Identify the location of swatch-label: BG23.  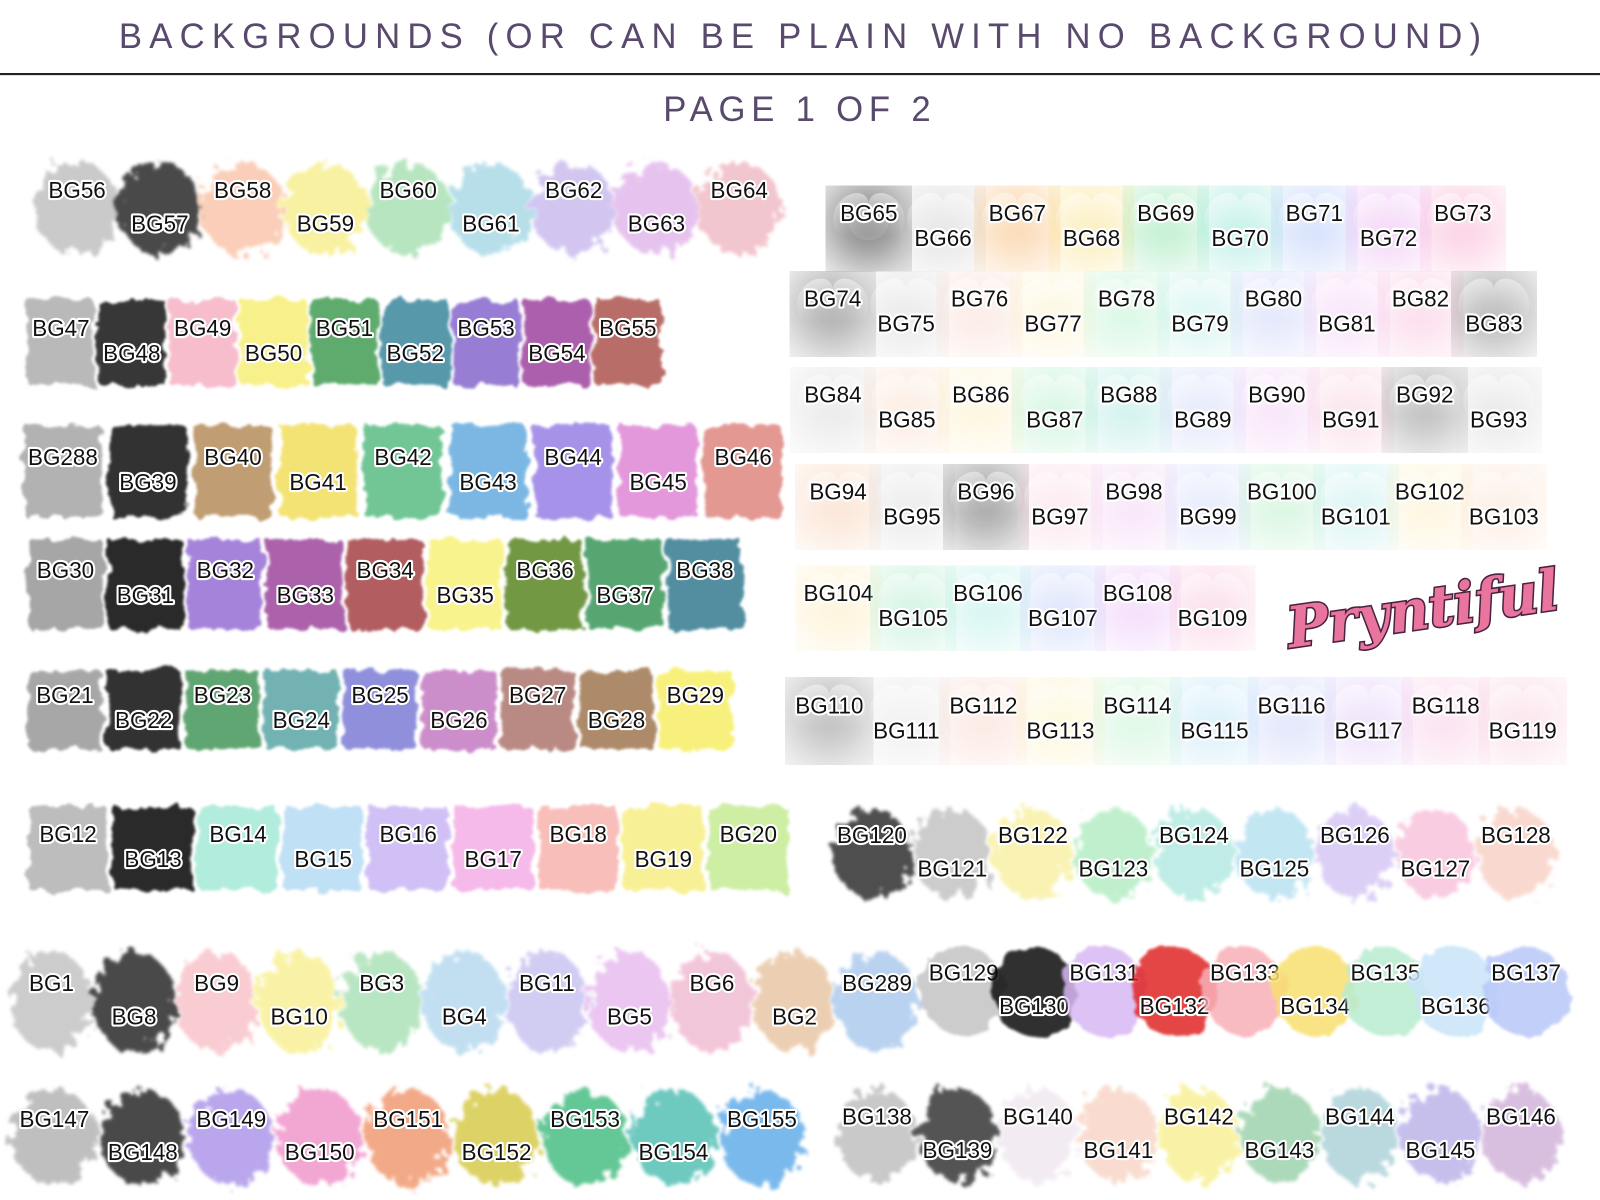
(222, 695).